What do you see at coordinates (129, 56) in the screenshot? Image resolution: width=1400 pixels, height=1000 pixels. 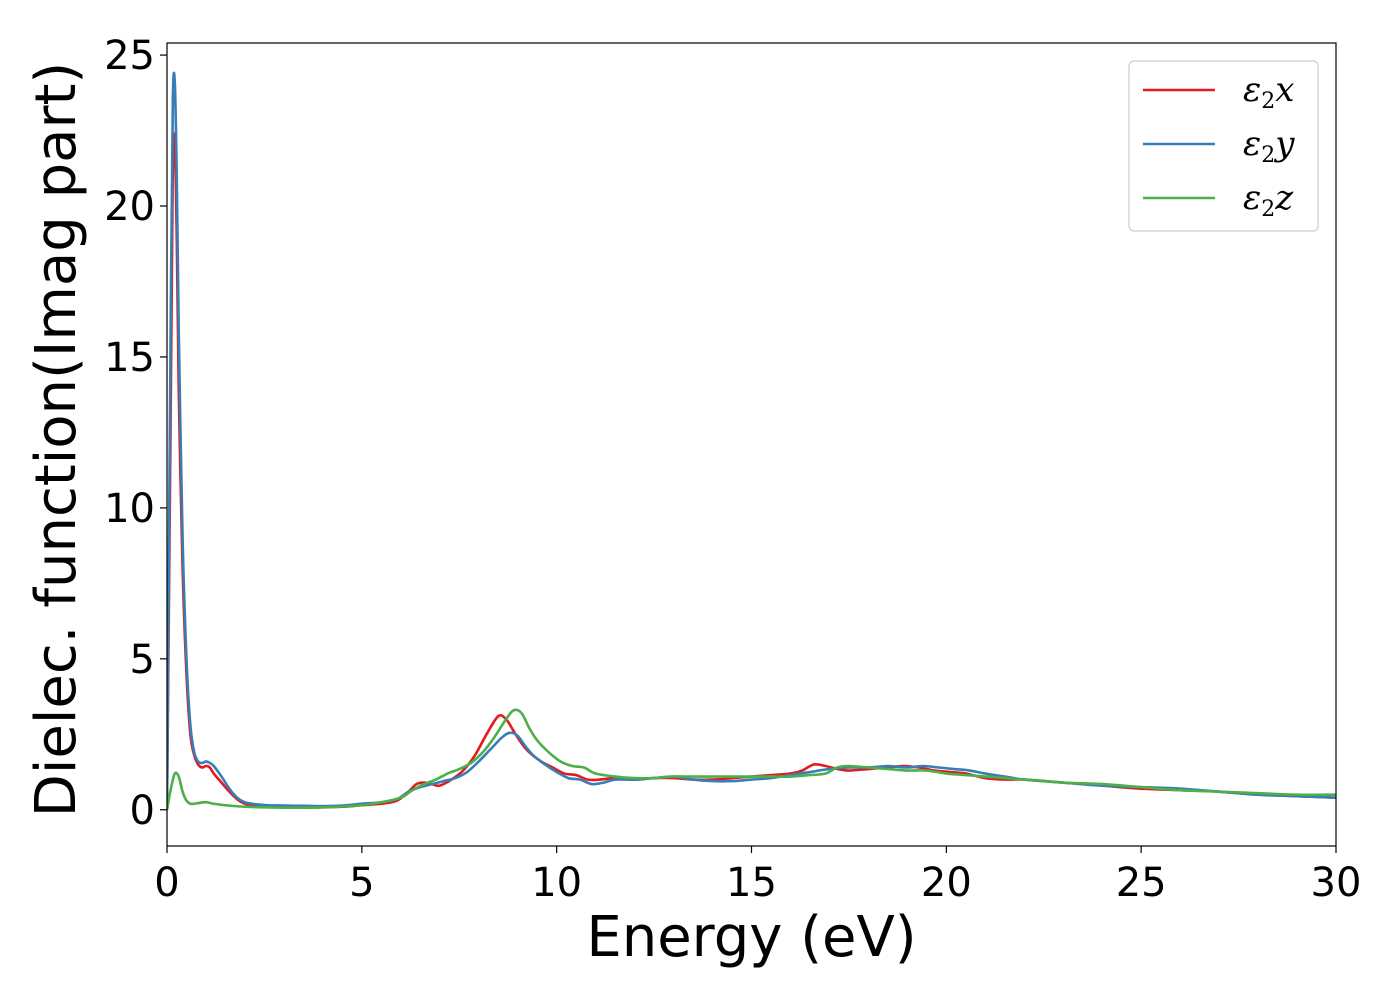 I see `y-tick-label: 25` at bounding box center [129, 56].